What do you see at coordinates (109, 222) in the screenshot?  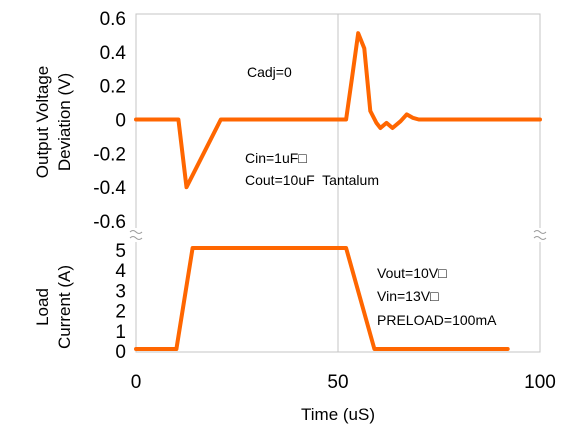 I see `upper-y-tick-label: -0.6` at bounding box center [109, 222].